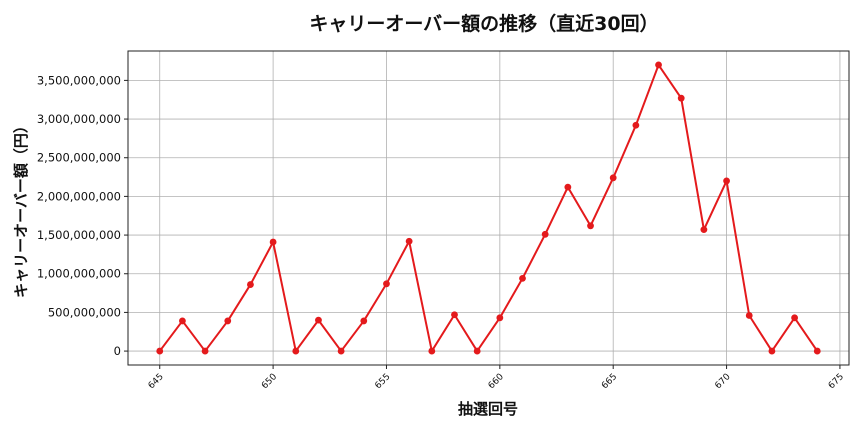 The image size is (864, 432). I want to click on y-tick-label: 1,500,000,000, so click(79, 235).